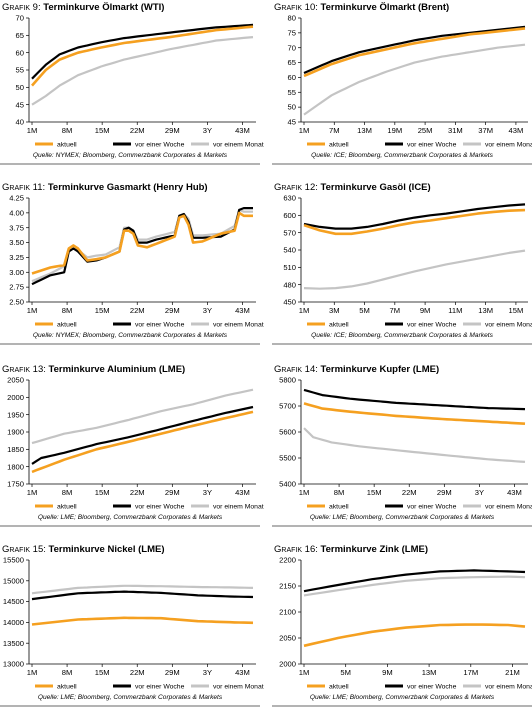  I want to click on y-tick-label: 2150, so click(287, 586).